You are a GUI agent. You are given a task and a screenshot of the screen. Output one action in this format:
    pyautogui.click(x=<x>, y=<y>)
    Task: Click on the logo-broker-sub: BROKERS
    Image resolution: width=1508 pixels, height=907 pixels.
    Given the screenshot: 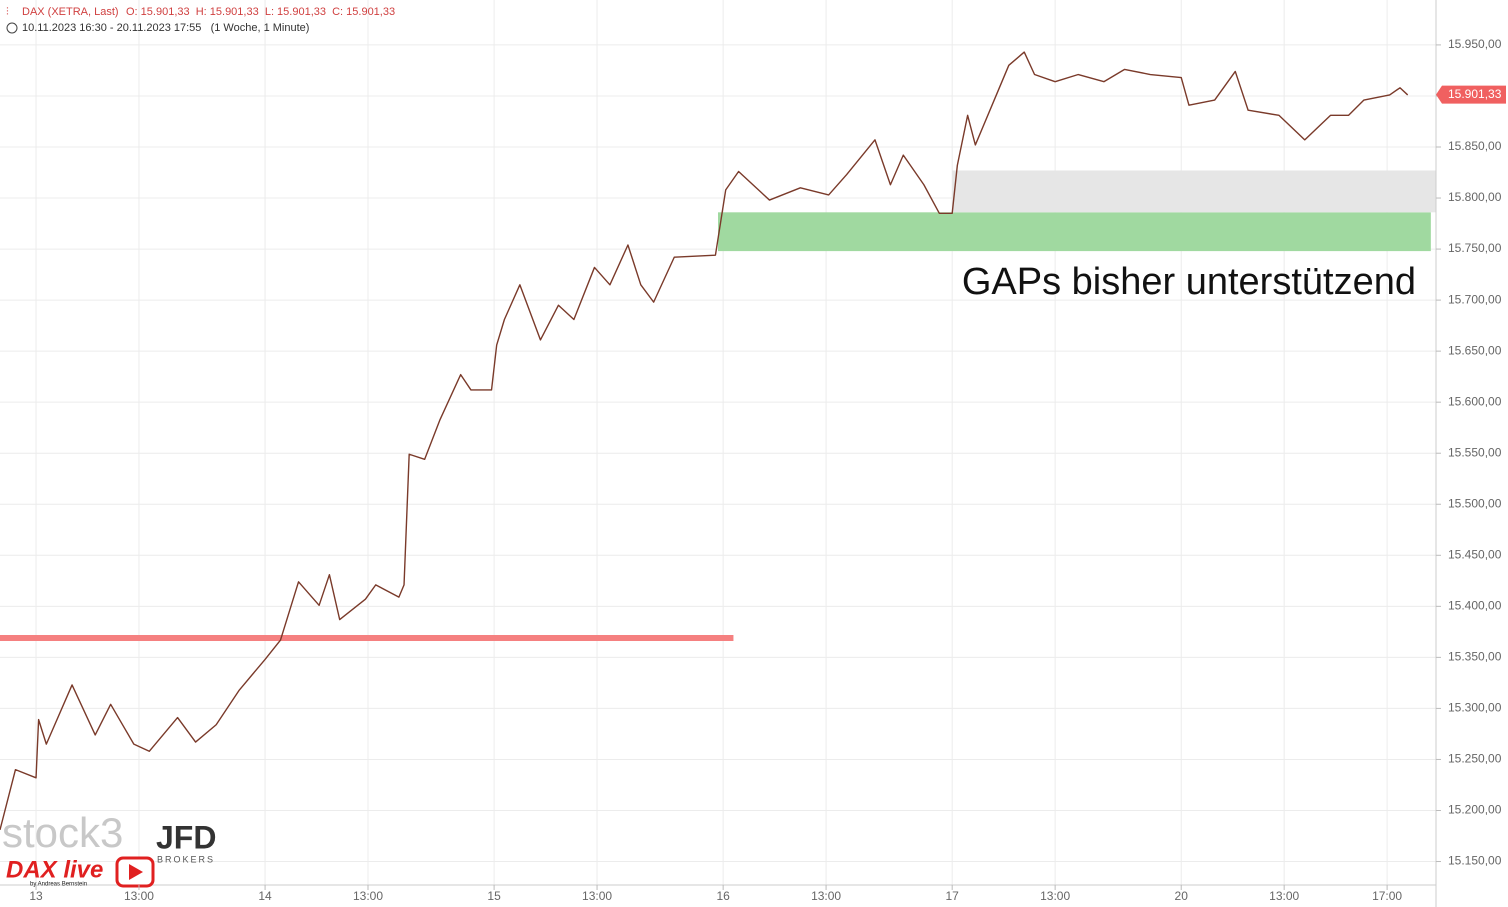 What is the action you would take?
    pyautogui.click(x=186, y=859)
    